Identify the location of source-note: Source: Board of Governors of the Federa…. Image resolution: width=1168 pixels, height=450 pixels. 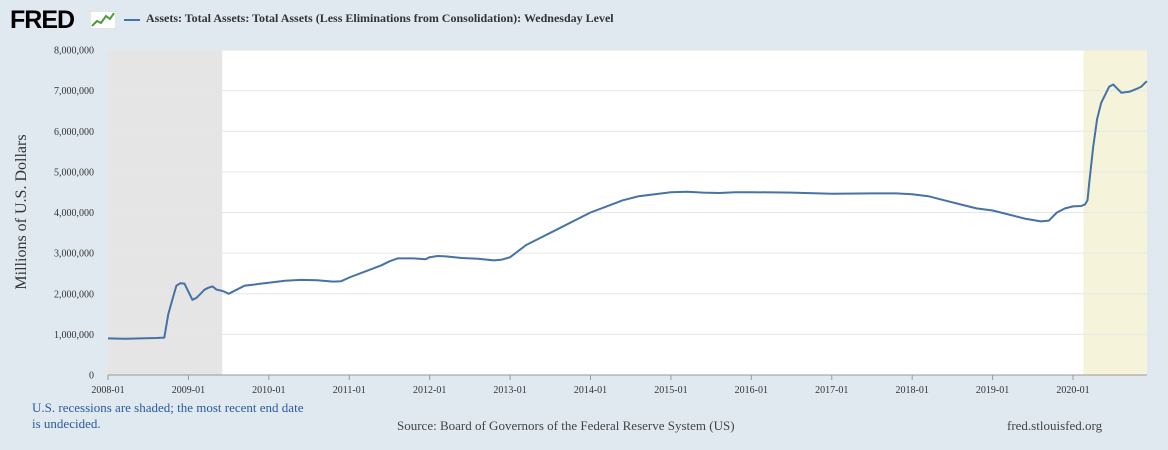
(566, 425).